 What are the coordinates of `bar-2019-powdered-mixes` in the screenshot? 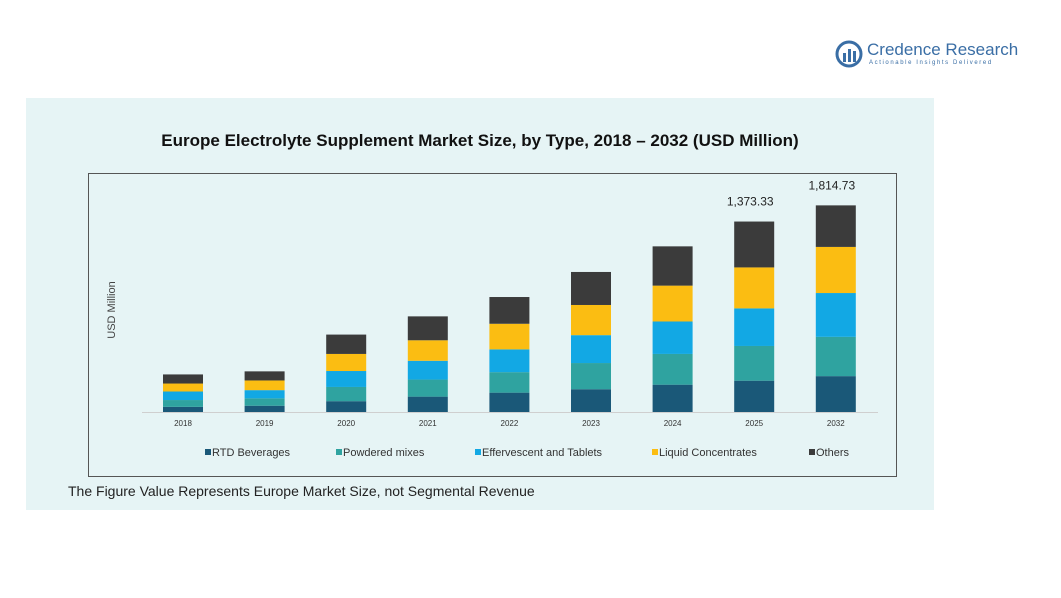 It's located at (264, 402).